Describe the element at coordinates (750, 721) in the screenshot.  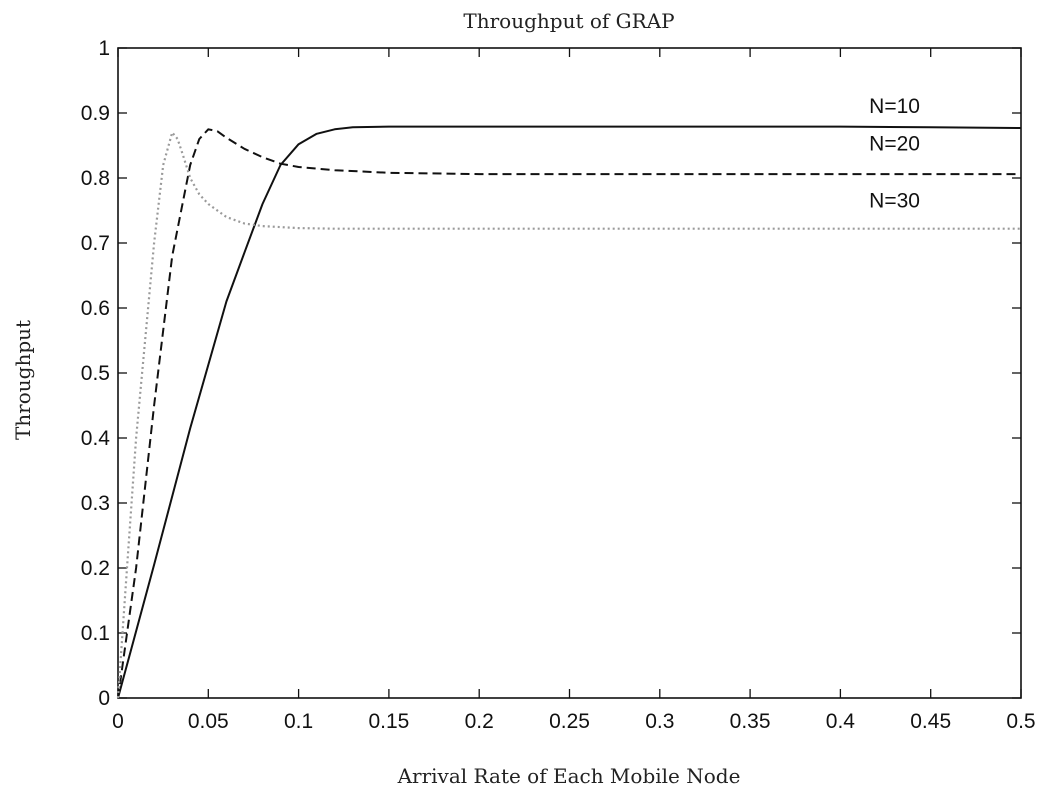
I see `x-tick-label: 0.35` at that location.